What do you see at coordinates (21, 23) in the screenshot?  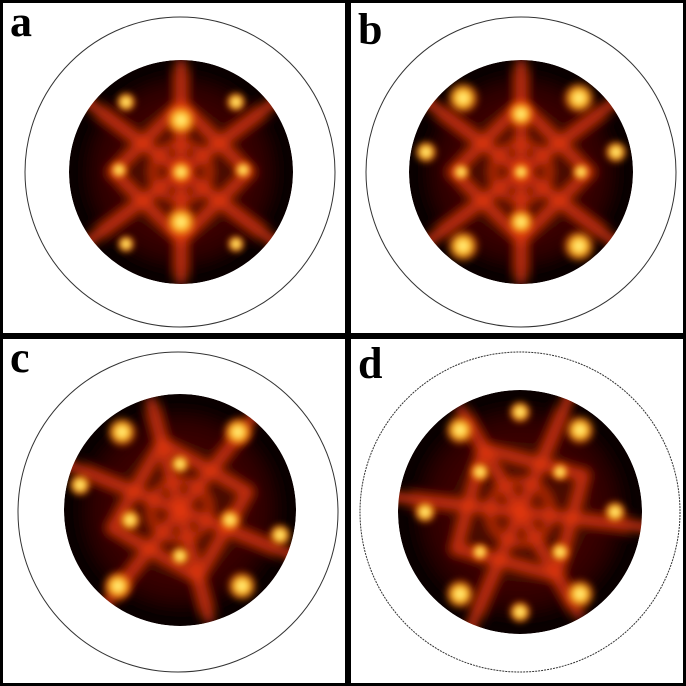 I see `panel-label: a` at bounding box center [21, 23].